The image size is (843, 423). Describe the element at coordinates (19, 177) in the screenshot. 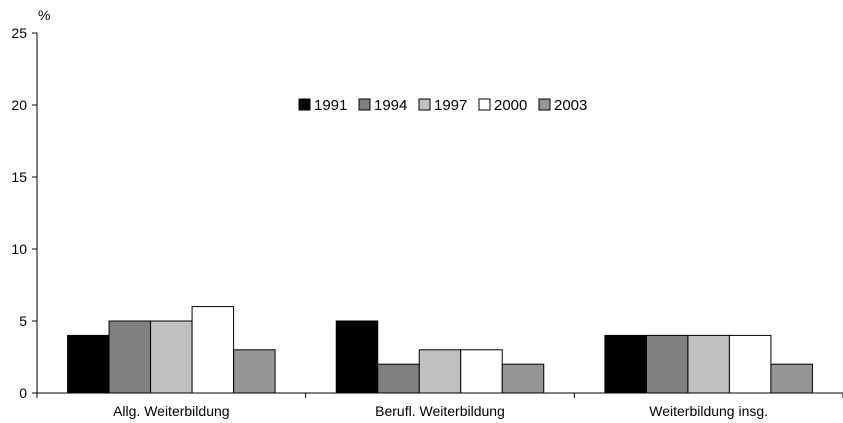

I see `y-tick-label: 15` at that location.